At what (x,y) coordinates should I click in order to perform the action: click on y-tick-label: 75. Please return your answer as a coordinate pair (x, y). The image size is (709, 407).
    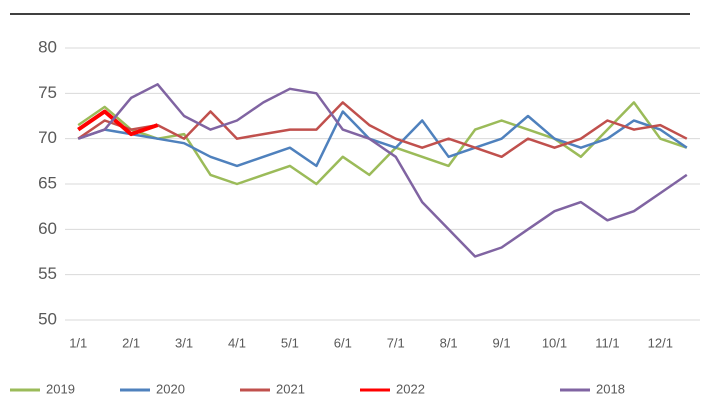
    Looking at the image, I should click on (47, 92).